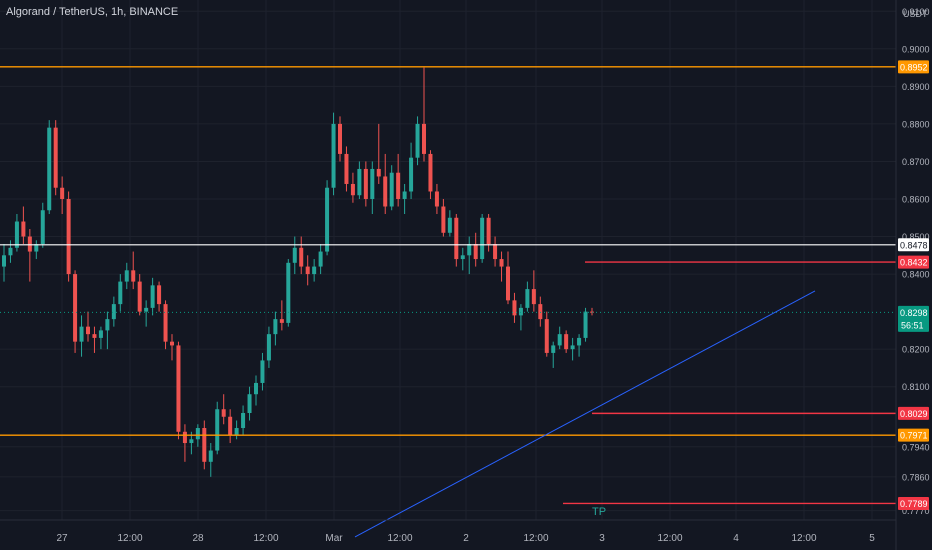  What do you see at coordinates (914, 414) in the screenshot?
I see `price-badge-label: 0.8029` at bounding box center [914, 414].